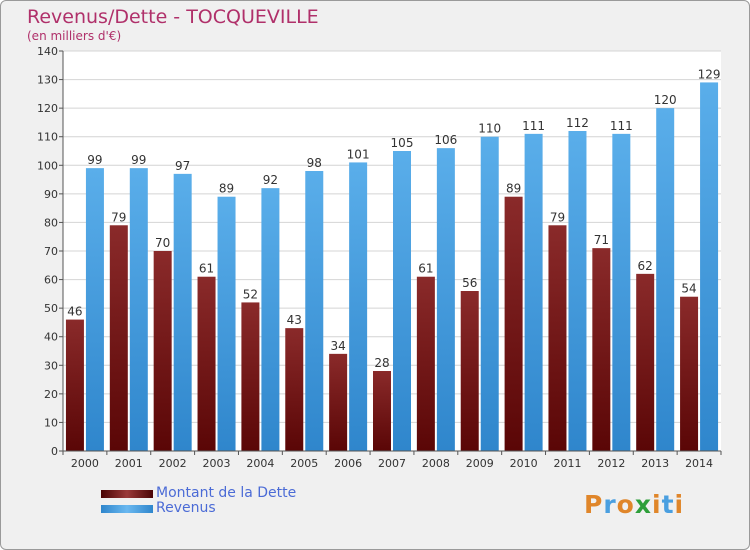 Image resolution: width=750 pixels, height=550 pixels. What do you see at coordinates (51, 251) in the screenshot?
I see `y-tick-label: 70` at bounding box center [51, 251].